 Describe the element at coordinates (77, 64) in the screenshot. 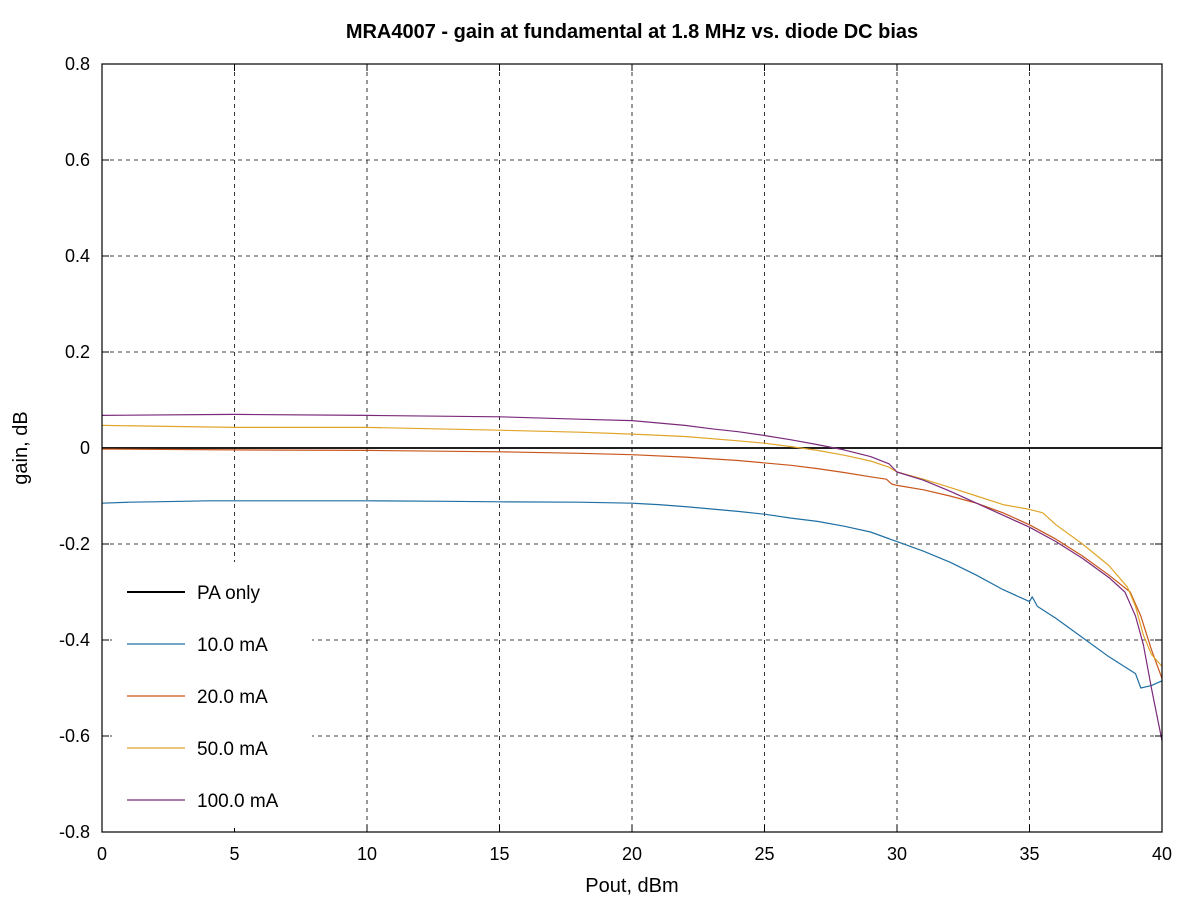

I see `y-tick-label: 0.8` at that location.